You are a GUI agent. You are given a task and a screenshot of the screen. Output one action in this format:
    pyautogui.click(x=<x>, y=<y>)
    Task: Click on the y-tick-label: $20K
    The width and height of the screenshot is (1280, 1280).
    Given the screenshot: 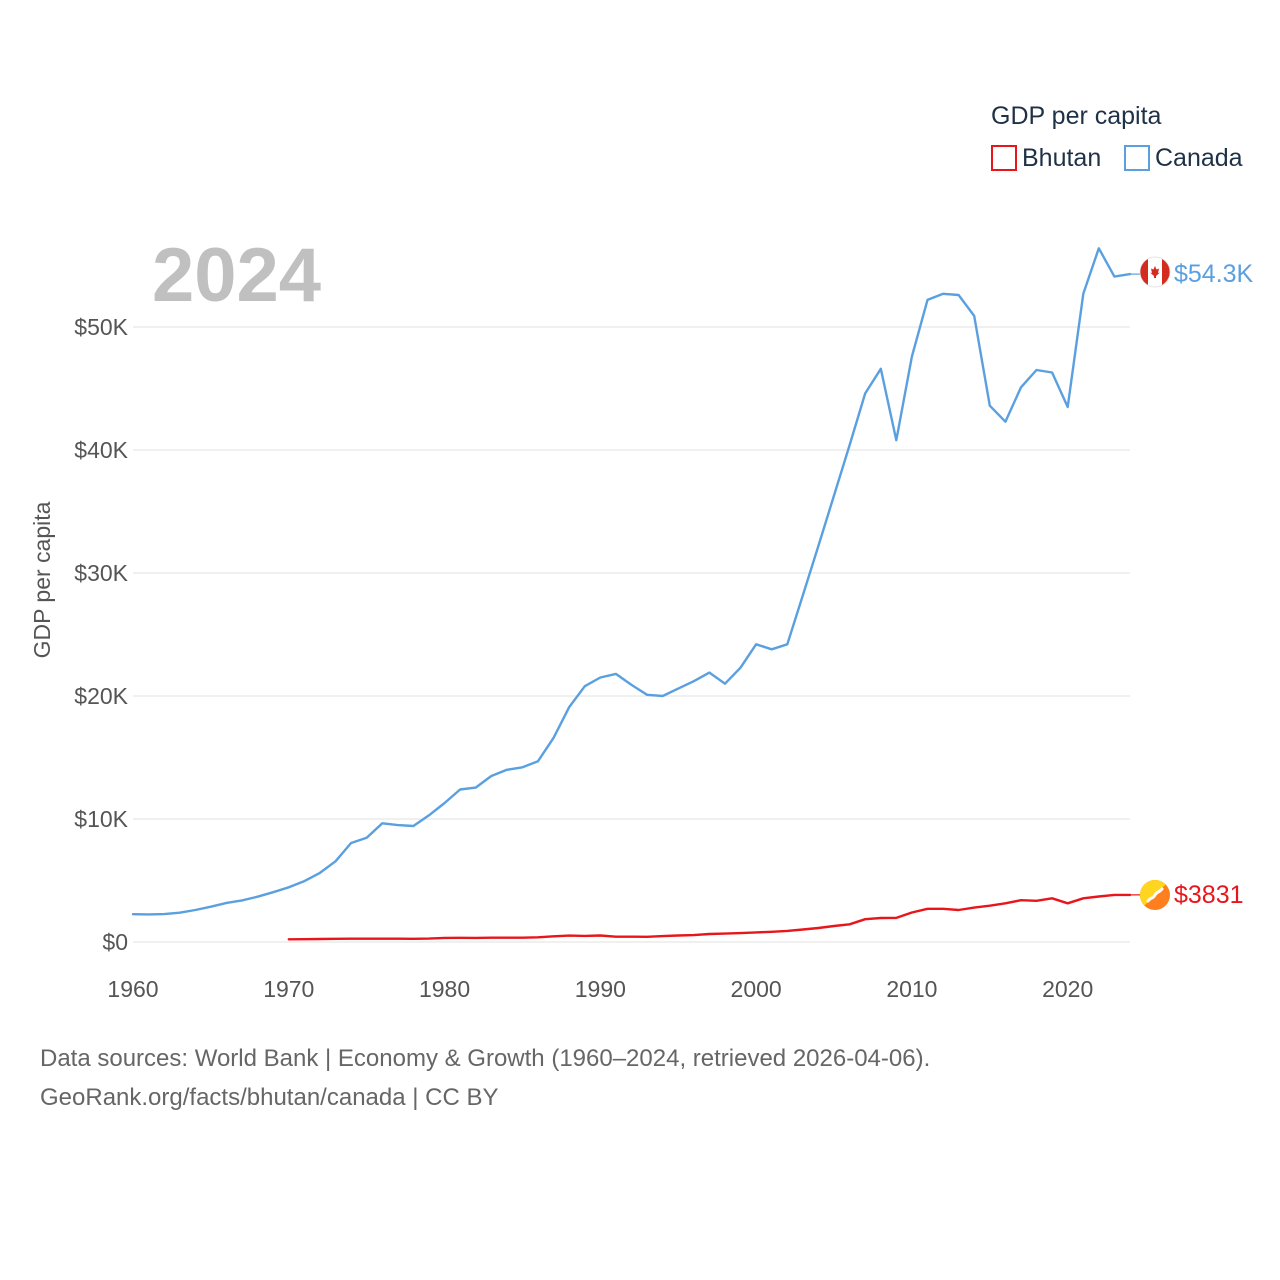 What is the action you would take?
    pyautogui.click(x=101, y=696)
    